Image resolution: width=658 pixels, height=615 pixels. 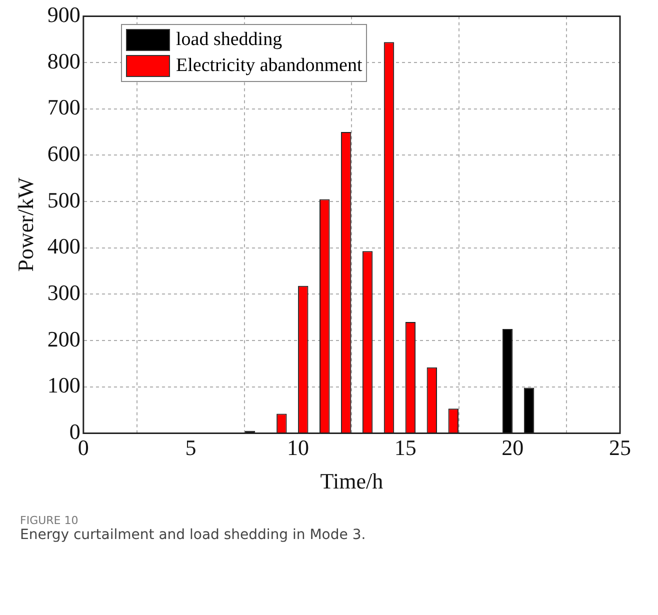 What do you see at coordinates (63, 153) in the screenshot?
I see `y-tick-label: 600` at bounding box center [63, 153].